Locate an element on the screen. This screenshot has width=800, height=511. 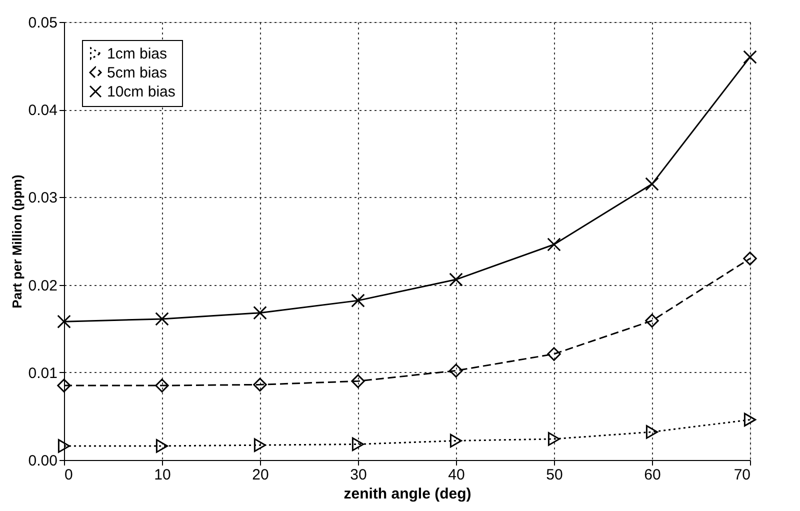
x-tick-label: 50 is located at coordinates (554, 475).